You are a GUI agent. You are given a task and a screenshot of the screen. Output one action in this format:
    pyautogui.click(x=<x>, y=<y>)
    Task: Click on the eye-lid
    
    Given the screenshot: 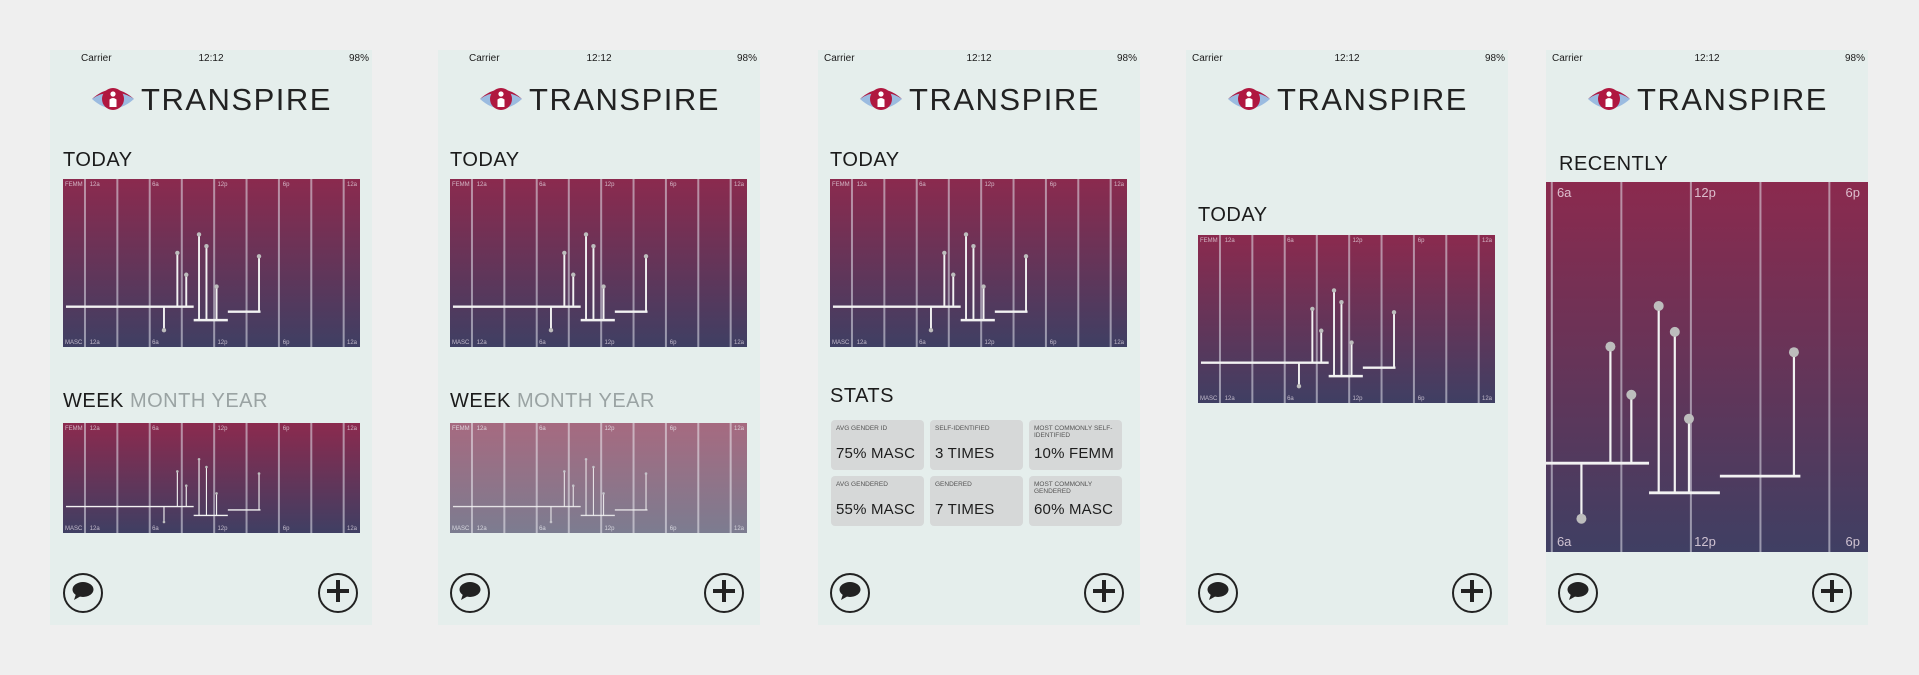 What is the action you would take?
    pyautogui.click(x=501, y=94)
    